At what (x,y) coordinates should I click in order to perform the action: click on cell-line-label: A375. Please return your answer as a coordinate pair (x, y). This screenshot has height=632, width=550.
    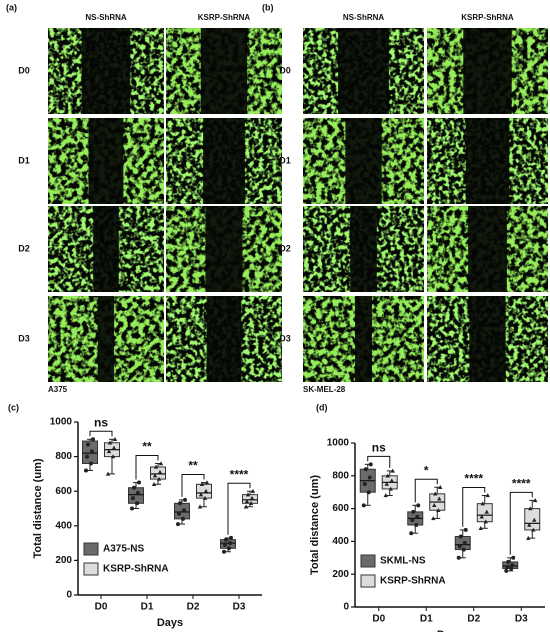
    Looking at the image, I should click on (58, 389).